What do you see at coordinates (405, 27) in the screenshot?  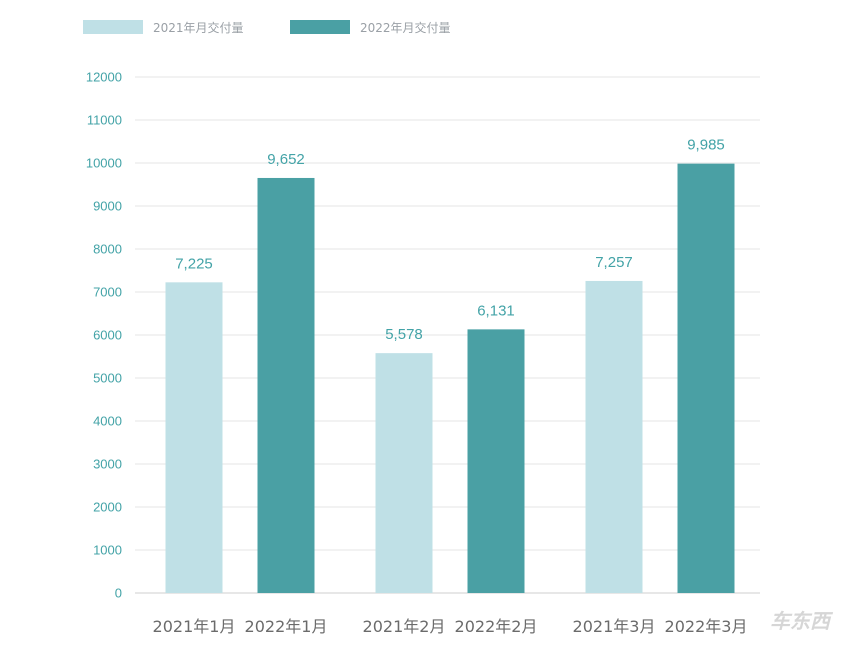 I see `legend-label: 2022年月交付量` at bounding box center [405, 27].